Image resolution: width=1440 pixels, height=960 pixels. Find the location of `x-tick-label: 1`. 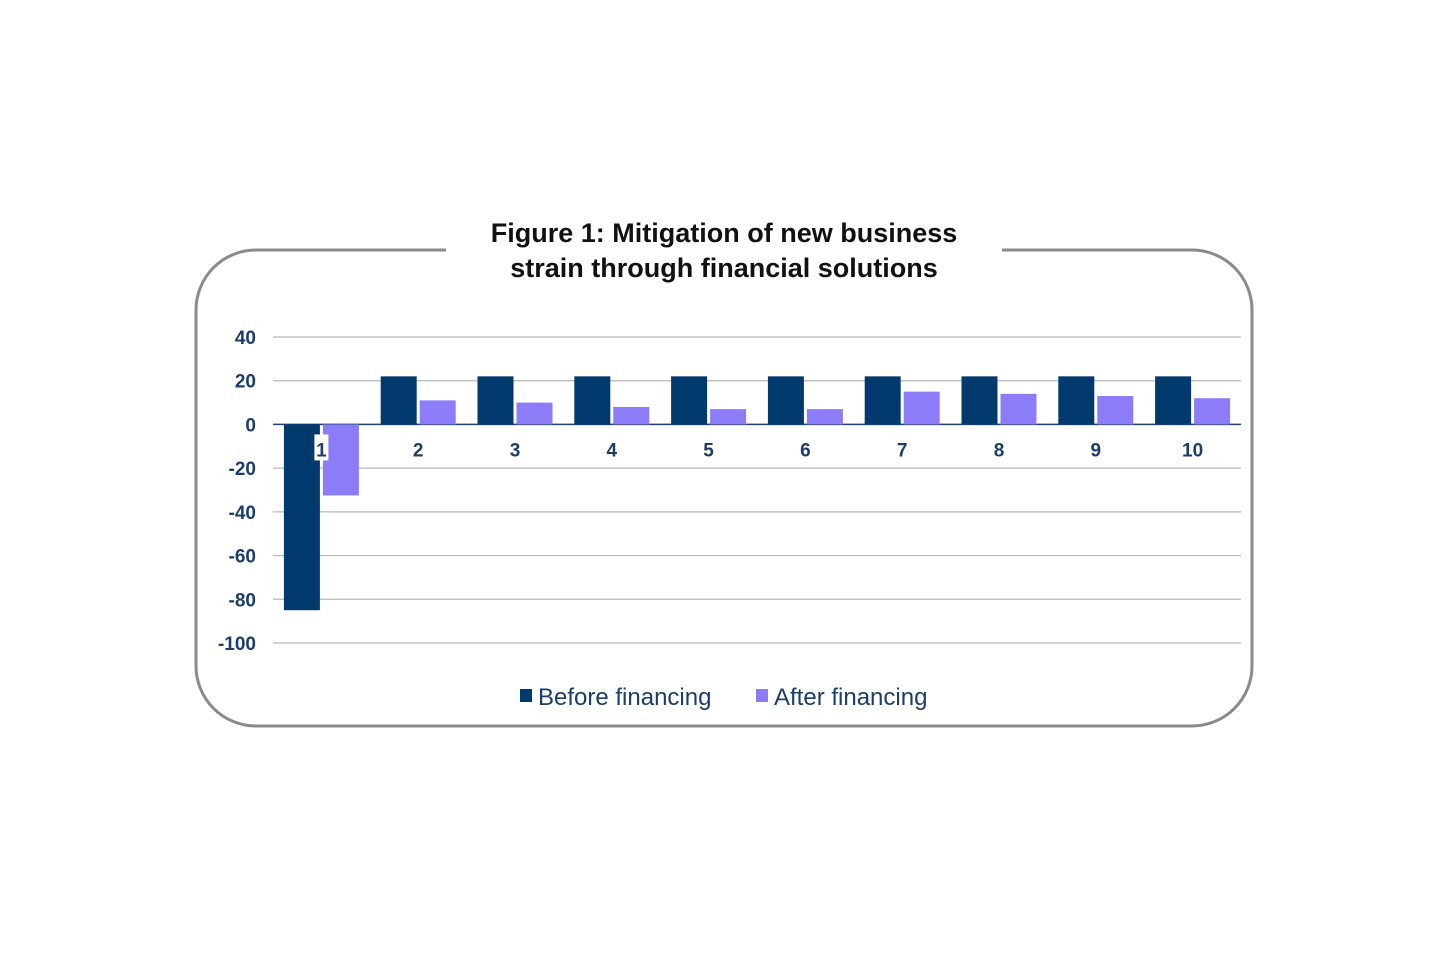

x-tick-label: 1 is located at coordinates (321, 450).